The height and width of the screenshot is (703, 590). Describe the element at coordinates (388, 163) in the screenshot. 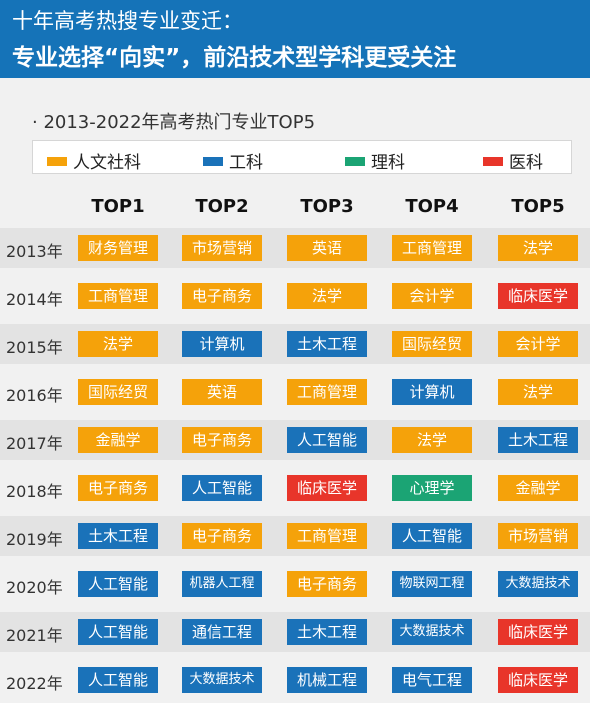

I see `legend-label: 理科` at that location.